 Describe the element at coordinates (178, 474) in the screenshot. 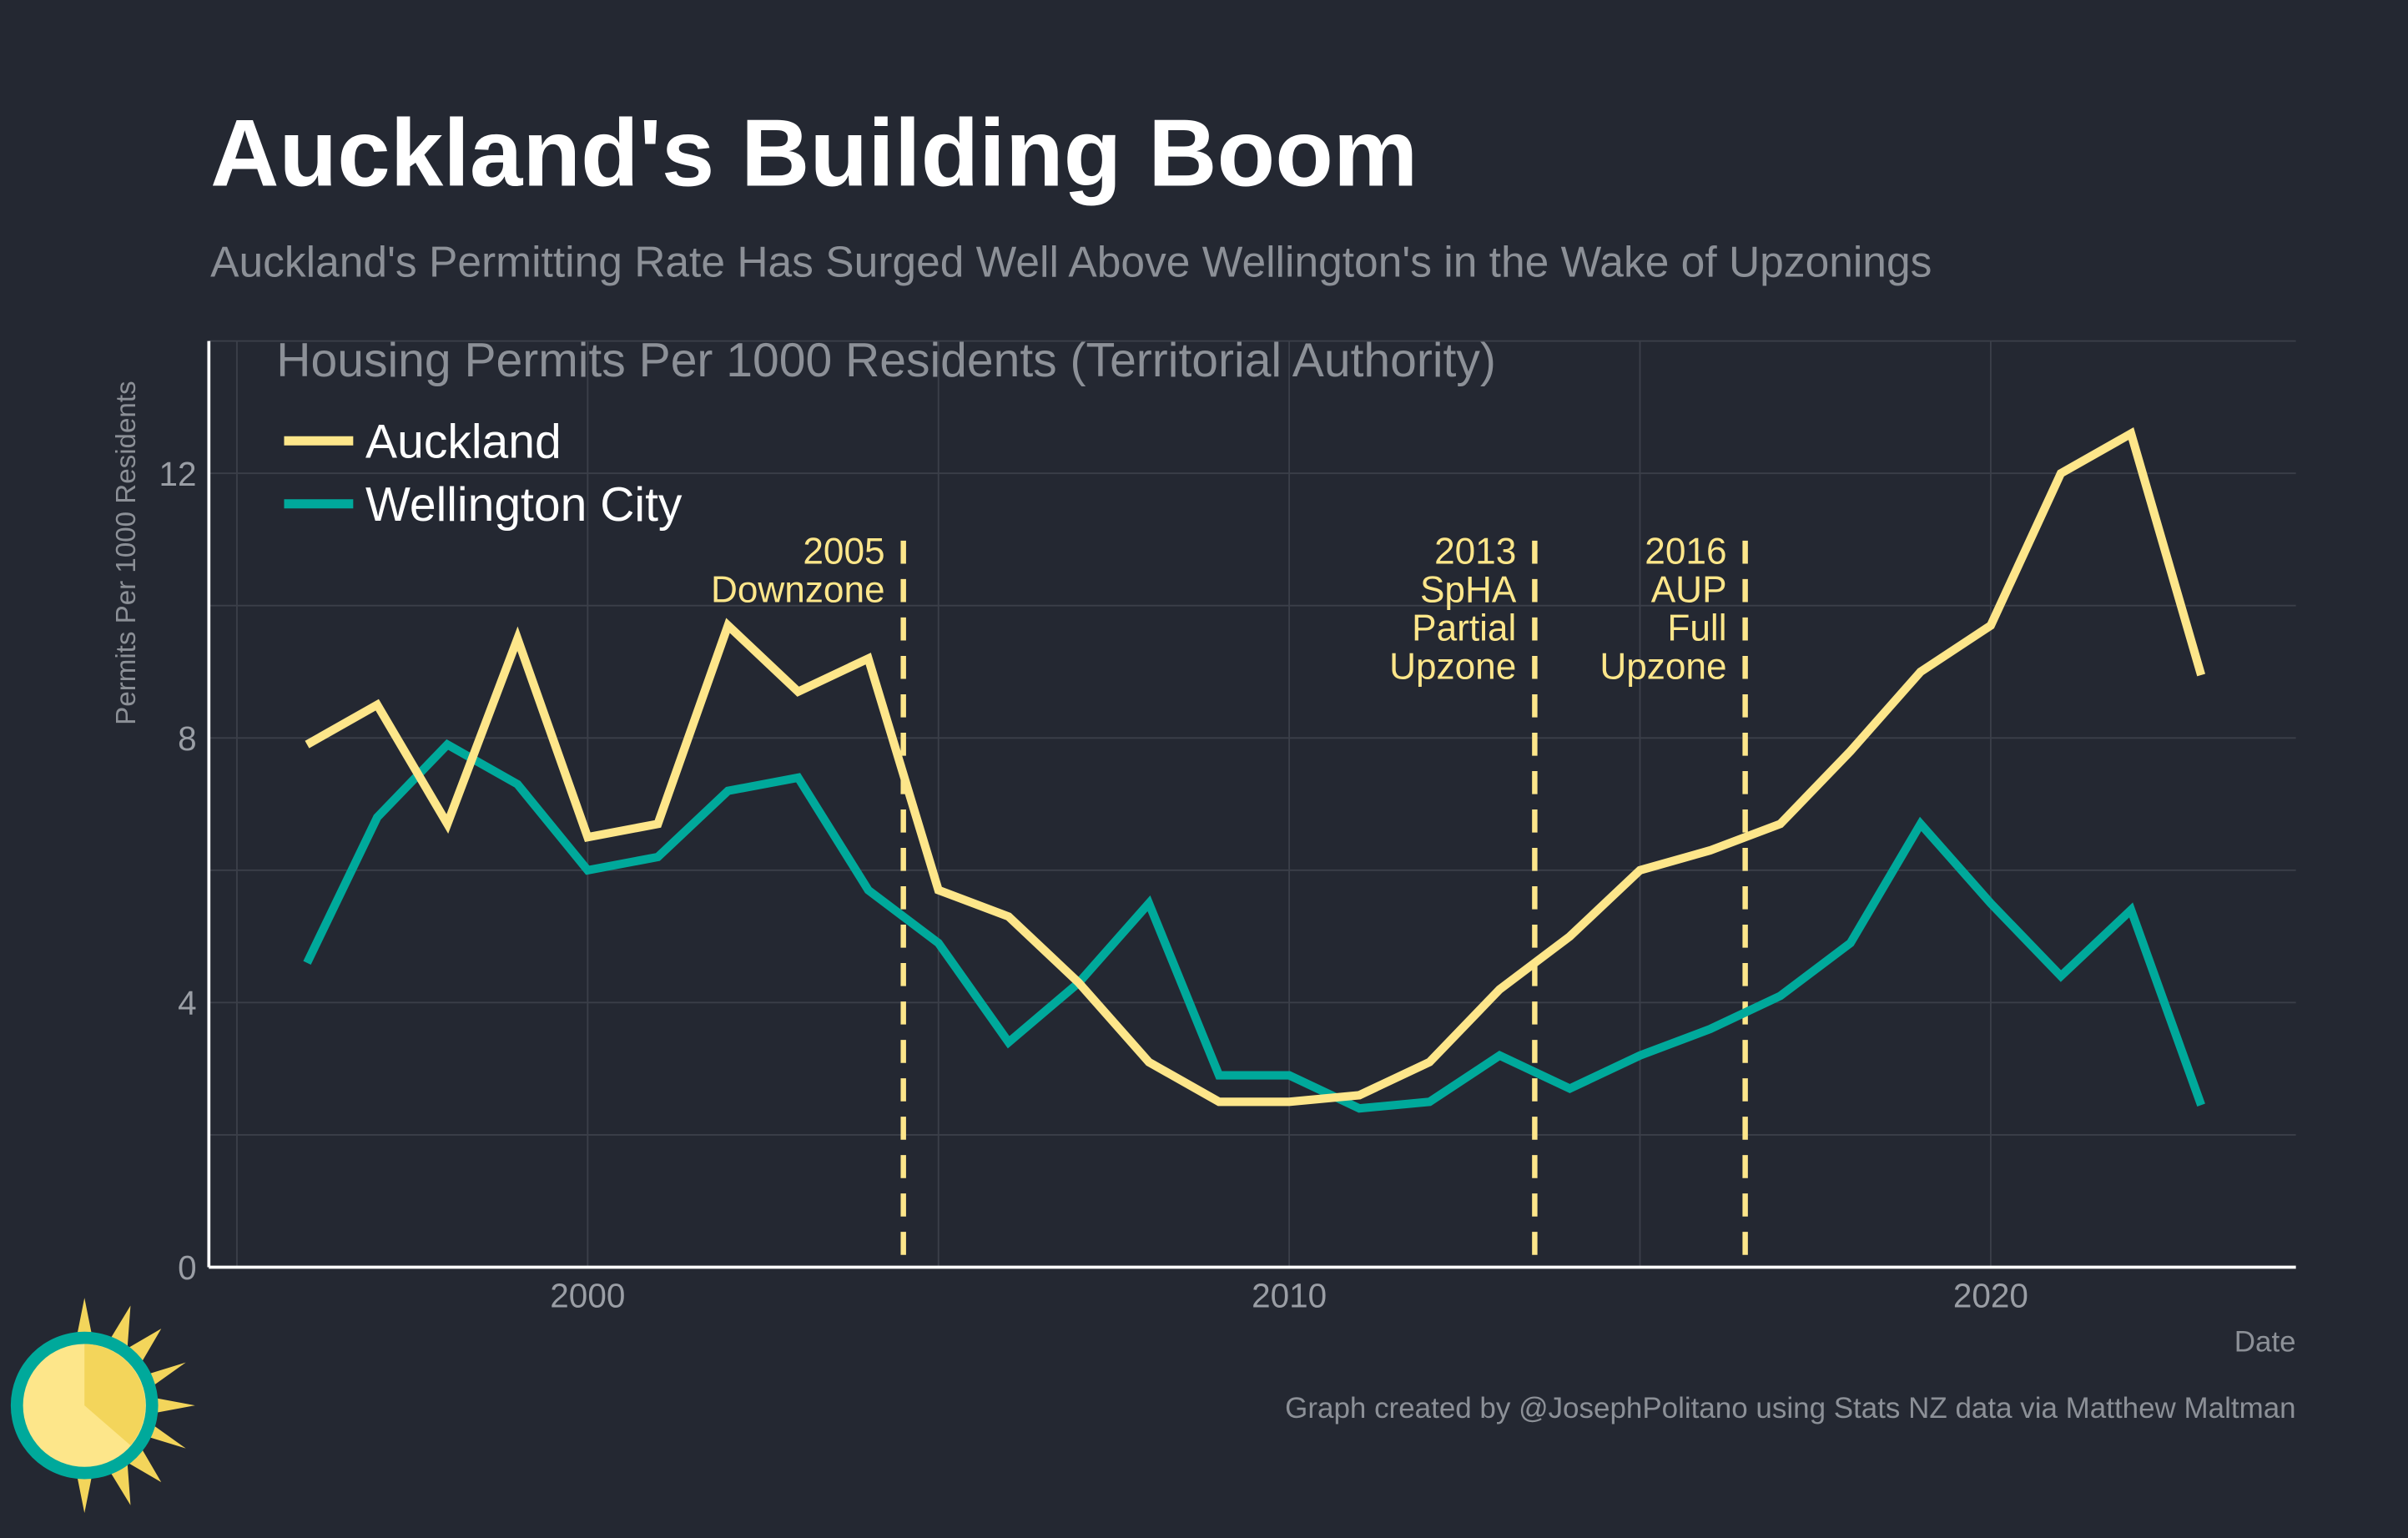

I see `y-tick-label: 12` at that location.